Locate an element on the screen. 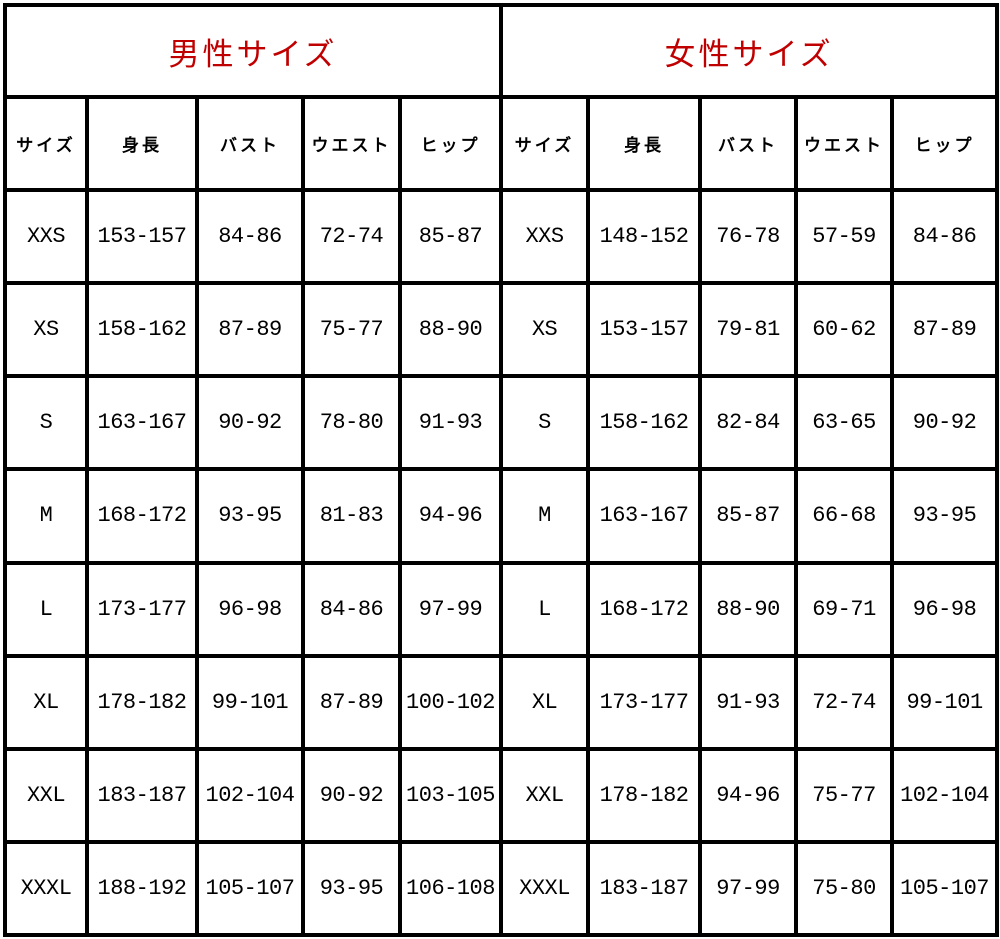  female-measurement-cell: 102-104 is located at coordinates (945, 795).